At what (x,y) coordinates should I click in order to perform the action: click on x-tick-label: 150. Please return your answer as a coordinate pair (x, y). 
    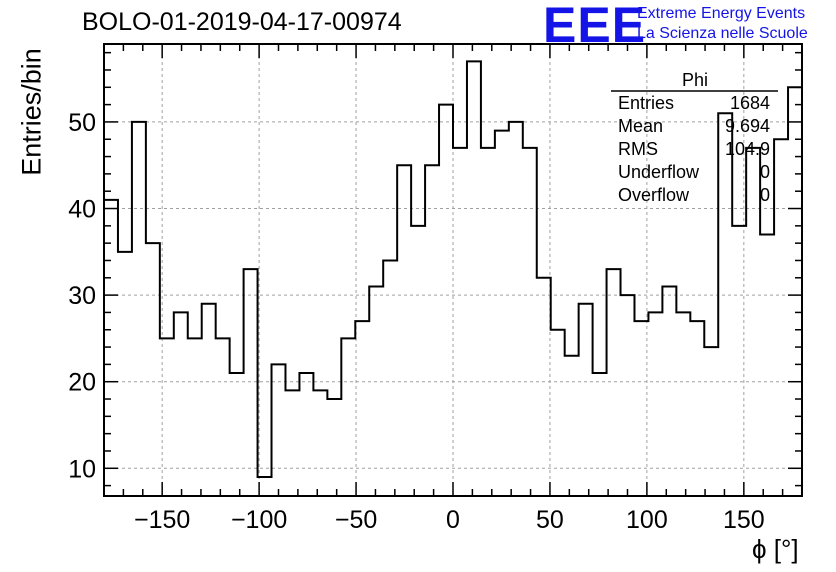
    Looking at the image, I should click on (744, 520).